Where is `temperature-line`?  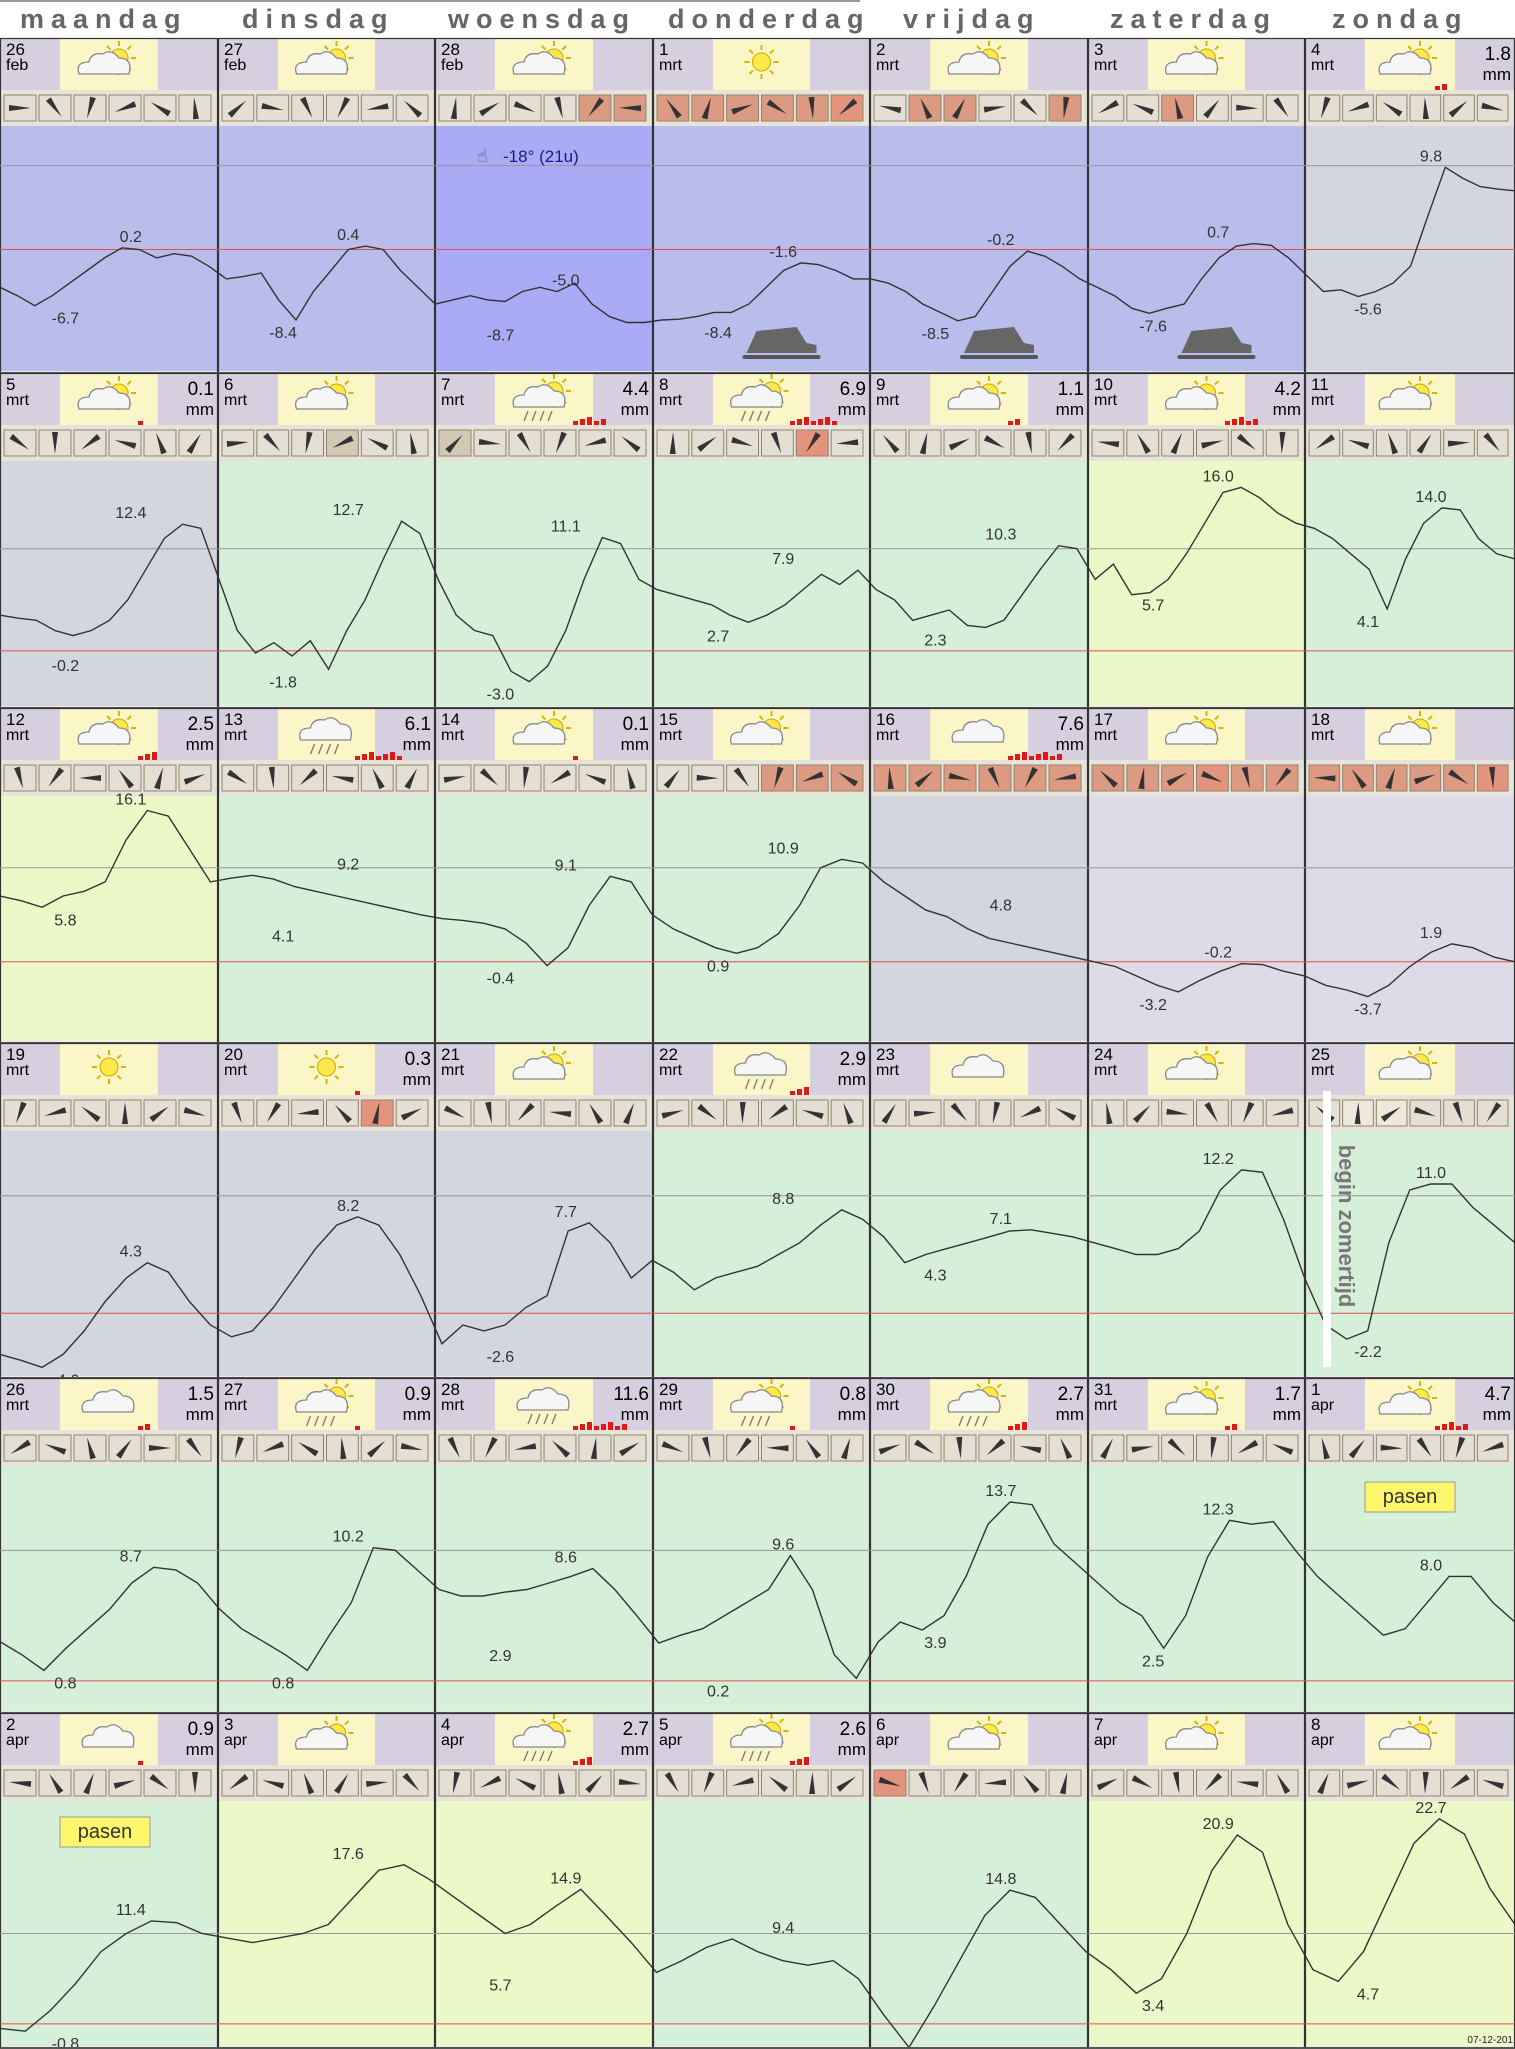 temperature-line is located at coordinates (757, 1933).